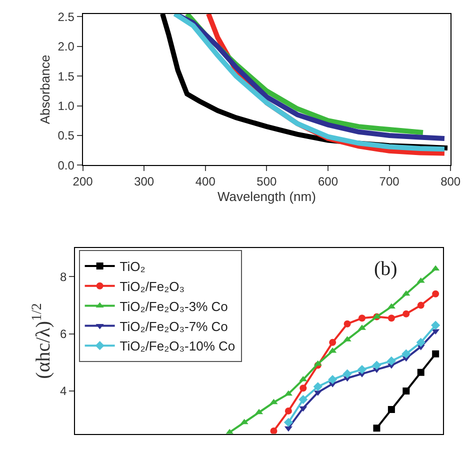 This screenshot has width=474, height=474. Describe the element at coordinates (266, 196) in the screenshot. I see `x-axis-title: Wavelength (nm)` at that location.